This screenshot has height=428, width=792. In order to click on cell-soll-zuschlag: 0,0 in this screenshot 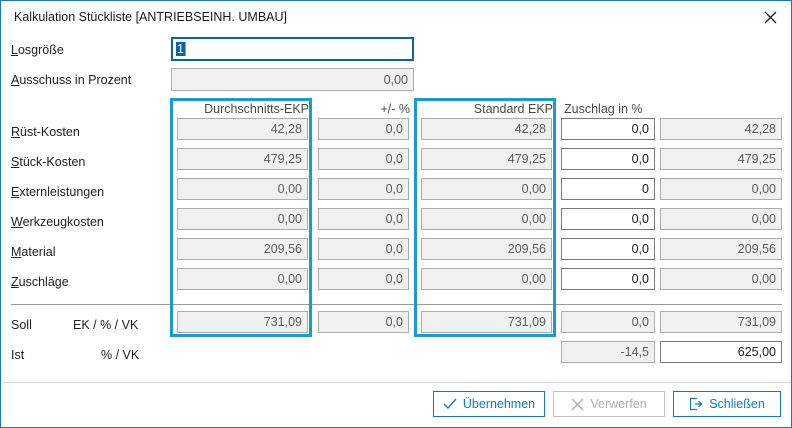, I will do `click(608, 322)`.